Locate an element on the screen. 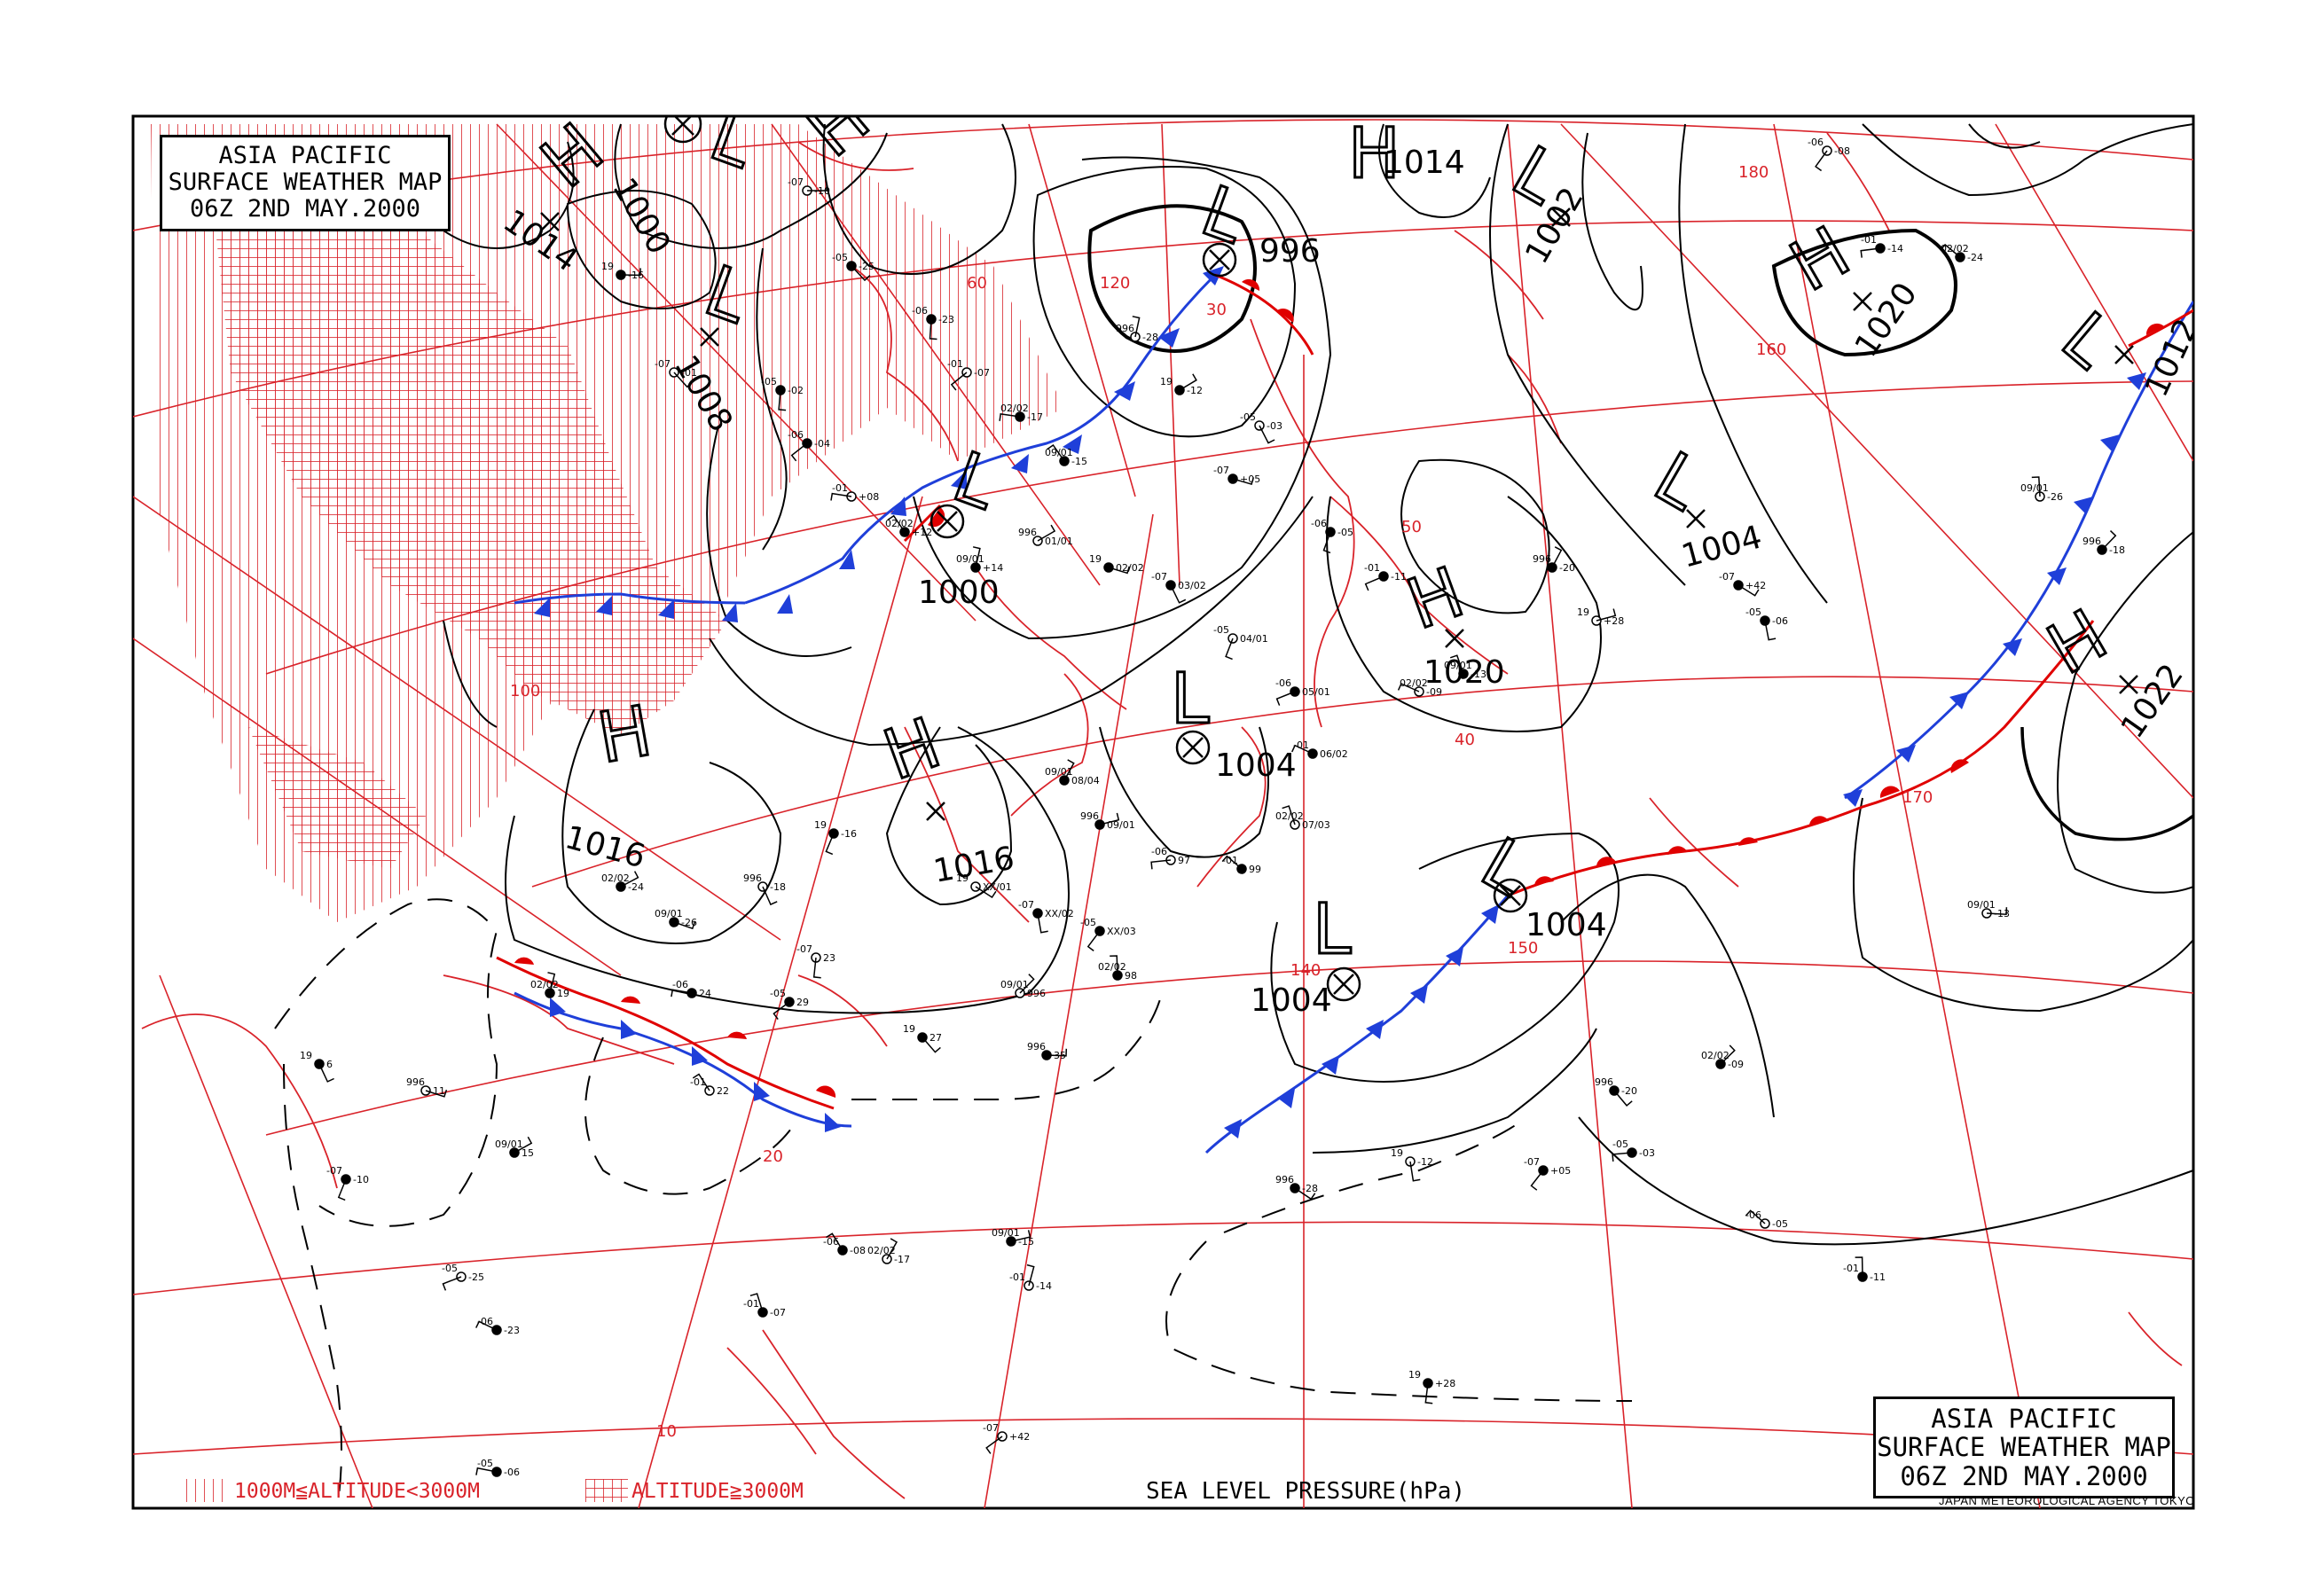  station-plot: -04 -06 is located at coordinates (809, 446).